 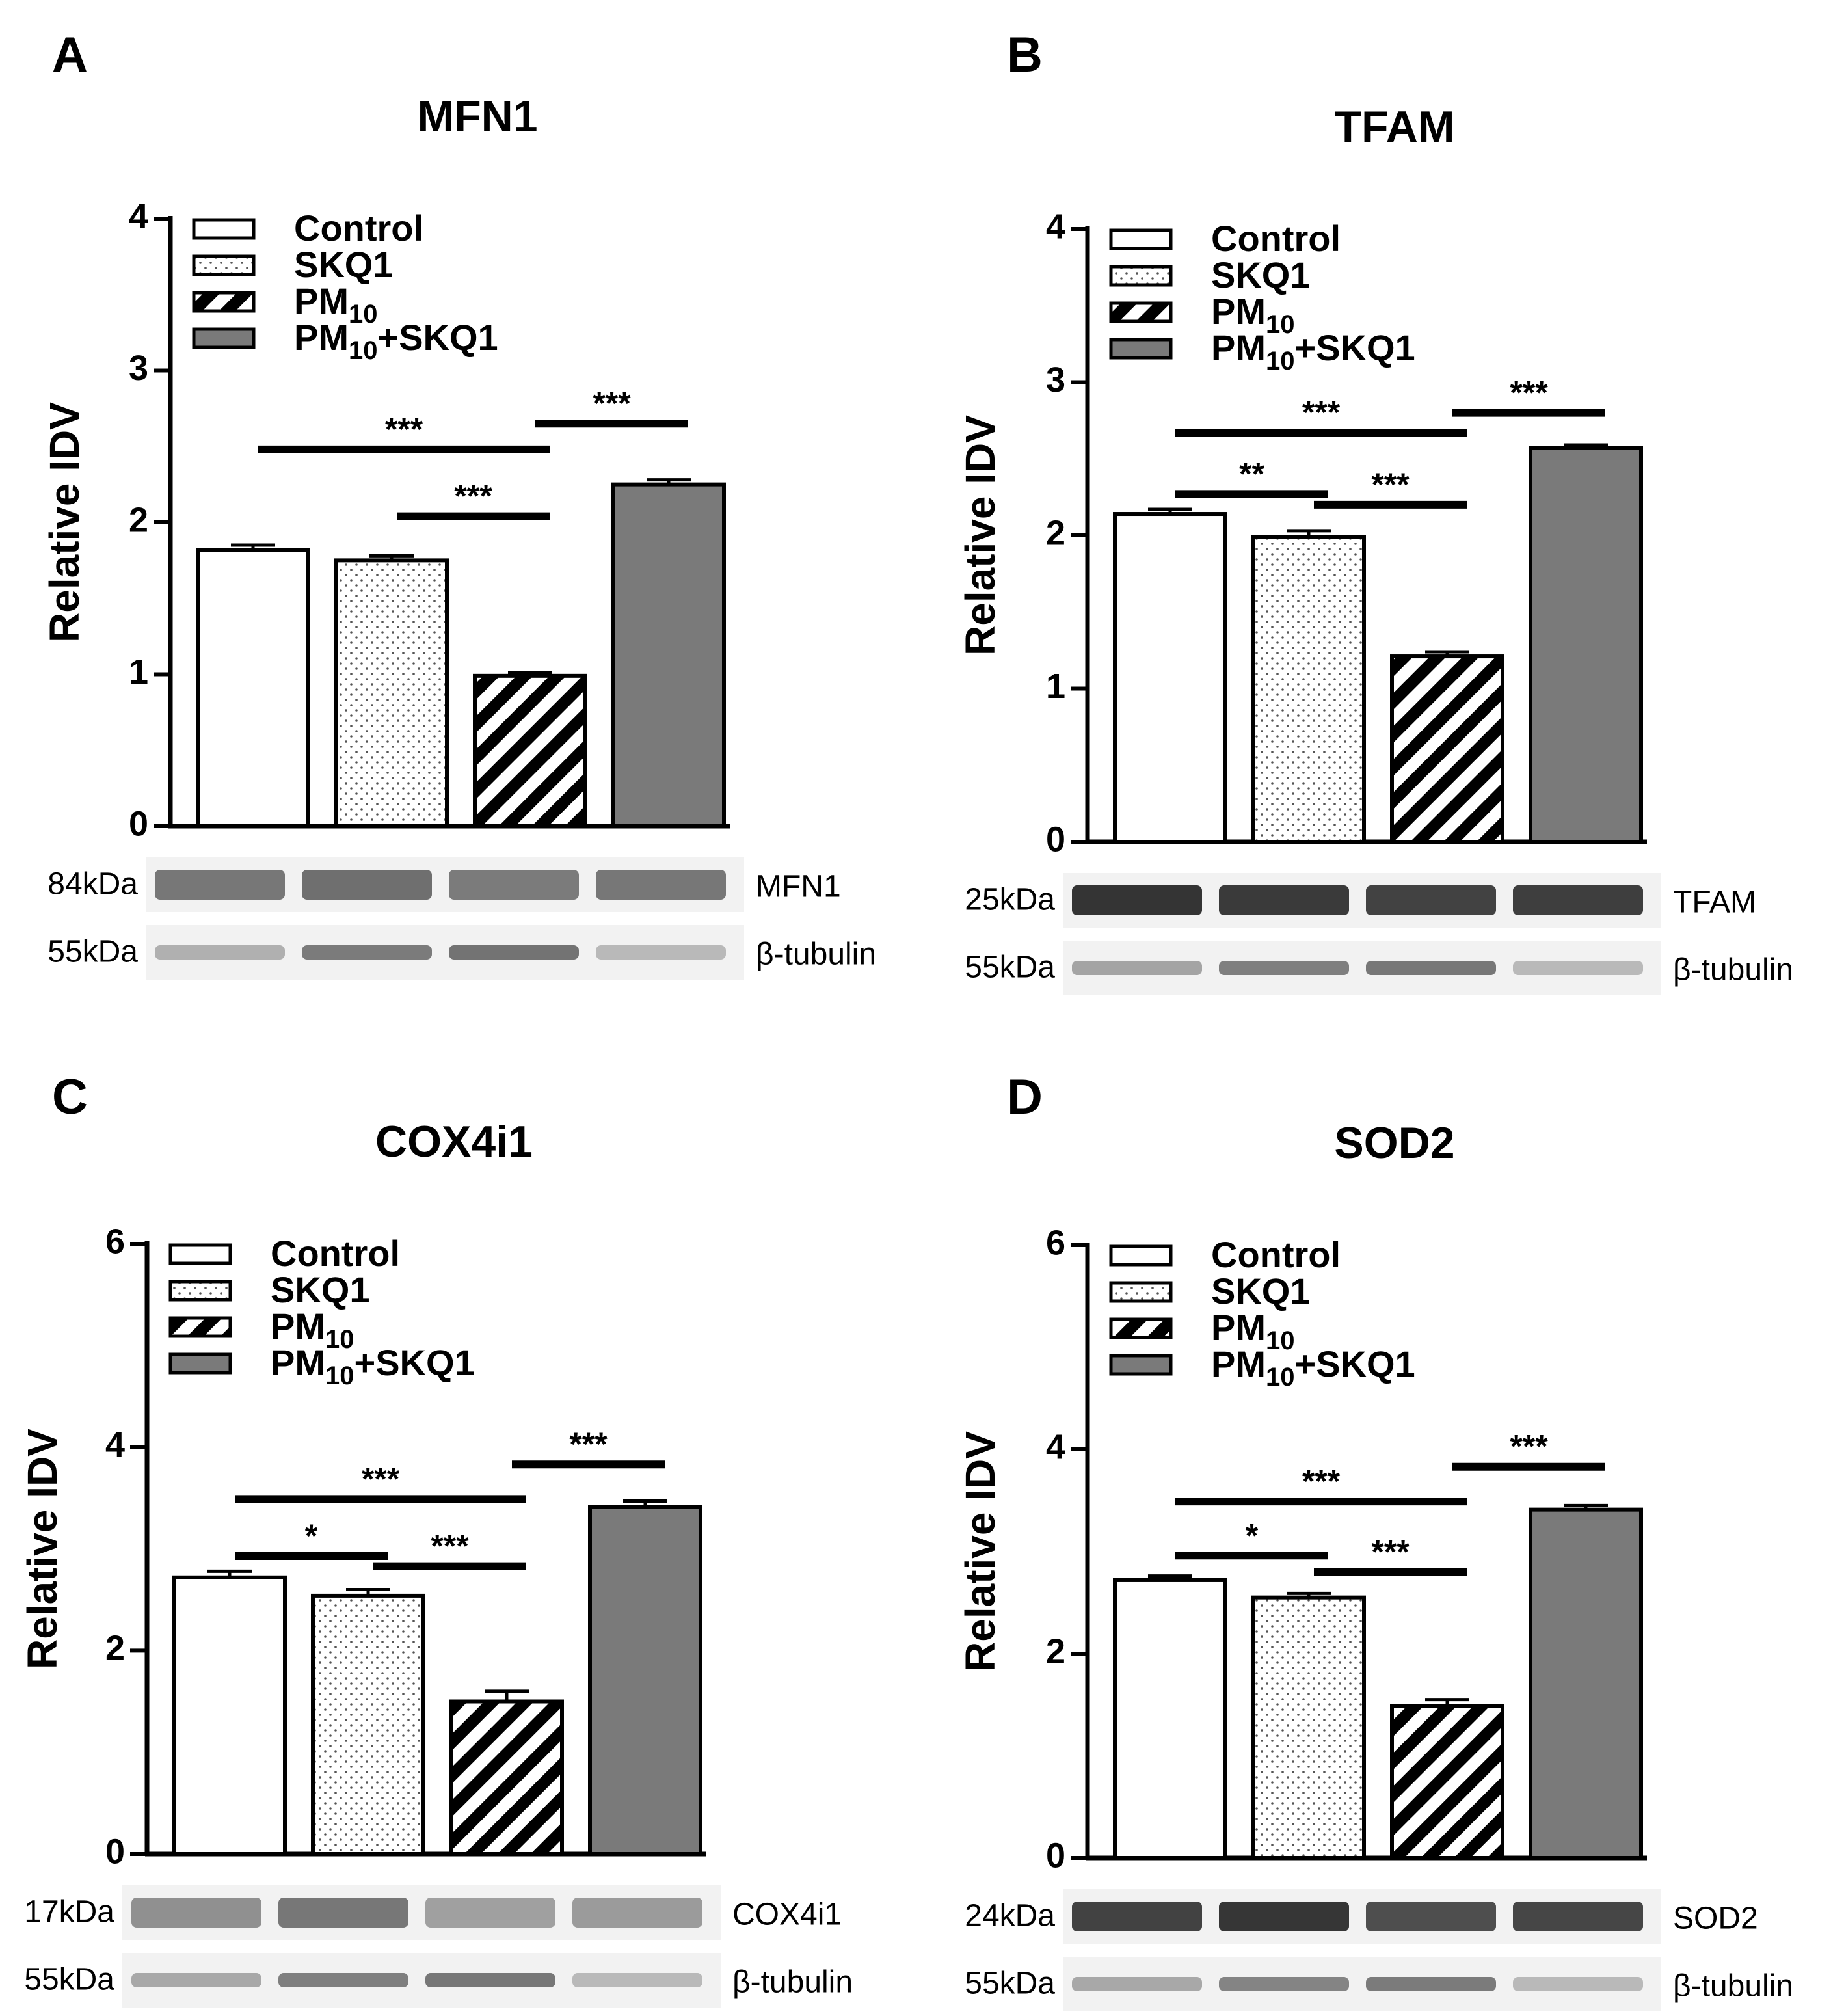 I want to click on blot-name-label: COX4i1, so click(x=787, y=1915).